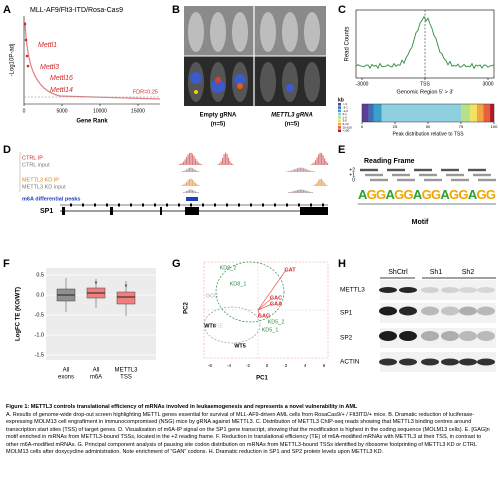 The width and height of the screenshot is (500, 500). I want to click on threshold-label: FDR=0.25, so click(145, 92).